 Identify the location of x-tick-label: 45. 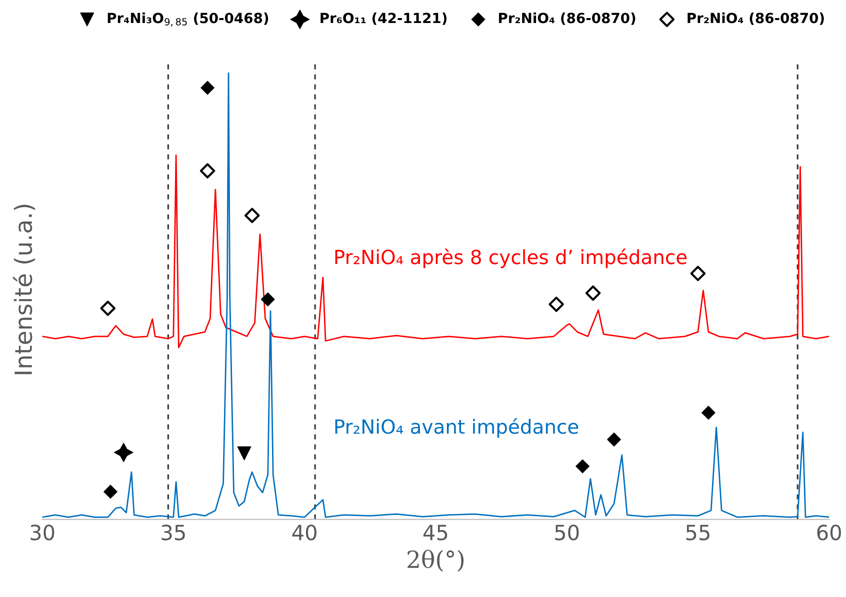
(435, 532).